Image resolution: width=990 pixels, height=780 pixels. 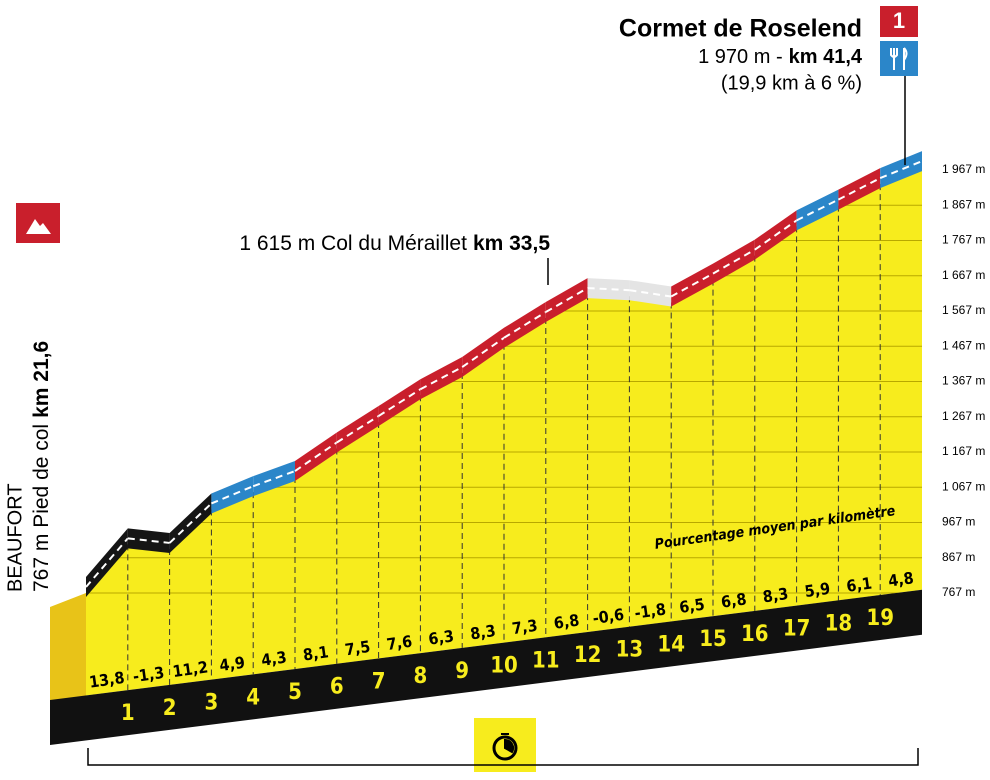 What do you see at coordinates (826, 57) in the screenshot?
I see `summit-km: km 41,4` at bounding box center [826, 57].